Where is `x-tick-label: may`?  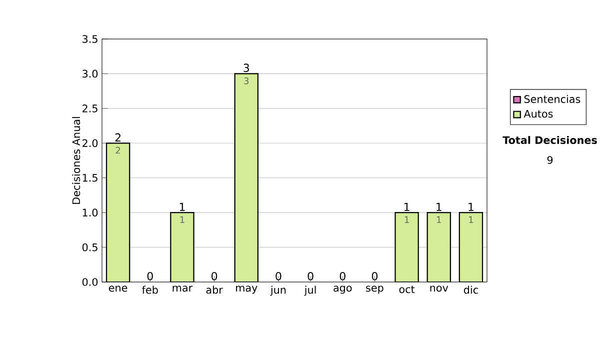 x-tick-label: may is located at coordinates (247, 290).